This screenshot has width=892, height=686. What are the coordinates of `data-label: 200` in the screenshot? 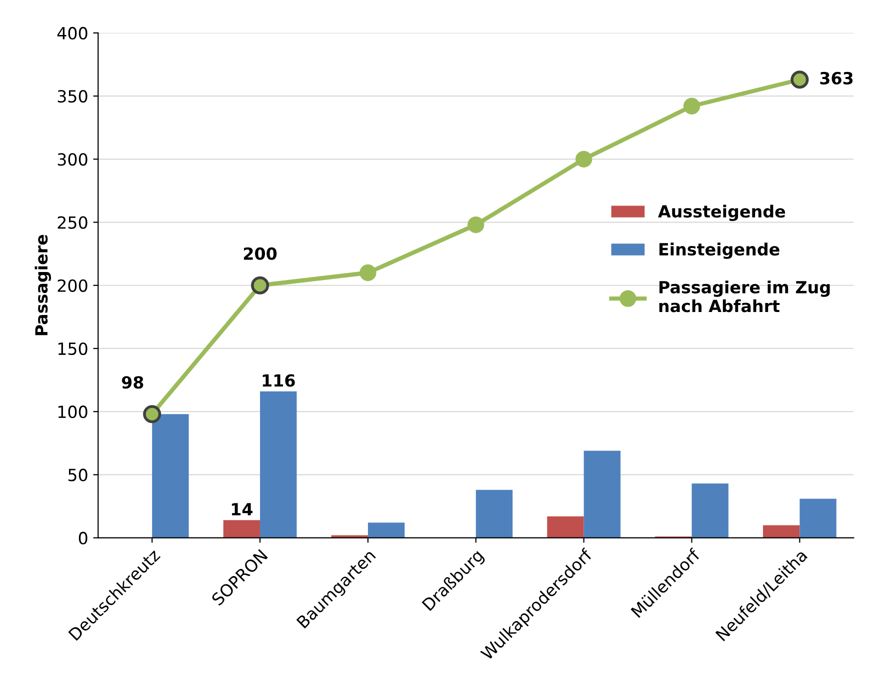 It's located at (260, 253).